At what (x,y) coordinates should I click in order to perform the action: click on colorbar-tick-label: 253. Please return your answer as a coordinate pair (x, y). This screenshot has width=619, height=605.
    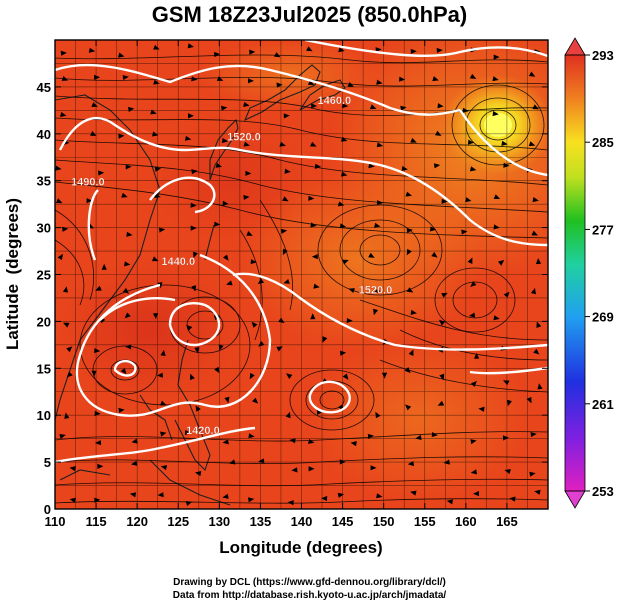
    Looking at the image, I should click on (603, 491).